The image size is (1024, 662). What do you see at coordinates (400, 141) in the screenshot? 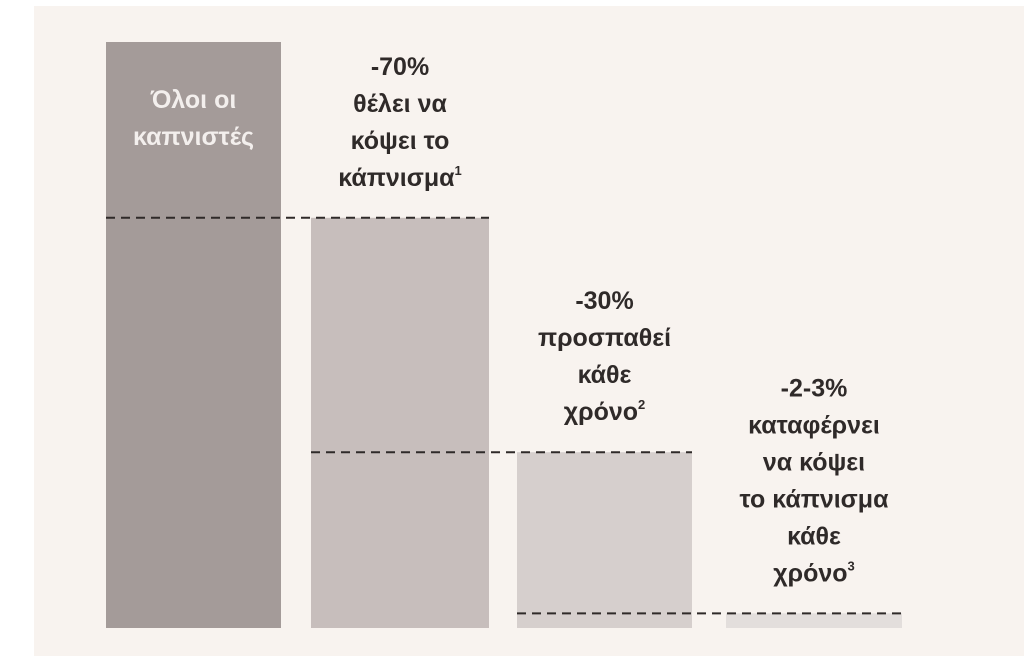
I see `label-line: κόψει το` at bounding box center [400, 141].